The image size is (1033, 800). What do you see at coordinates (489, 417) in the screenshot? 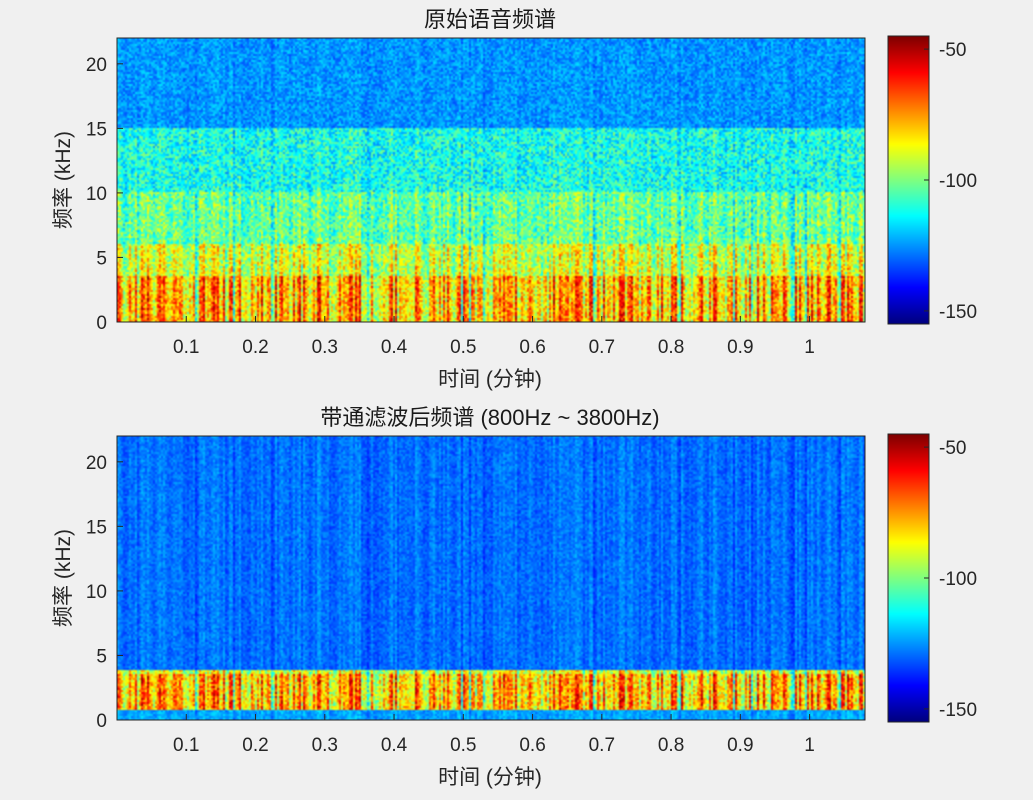
I see `chart-title: 带通滤波后频谱 (800Hz ~ 3800Hz)` at bounding box center [489, 417].